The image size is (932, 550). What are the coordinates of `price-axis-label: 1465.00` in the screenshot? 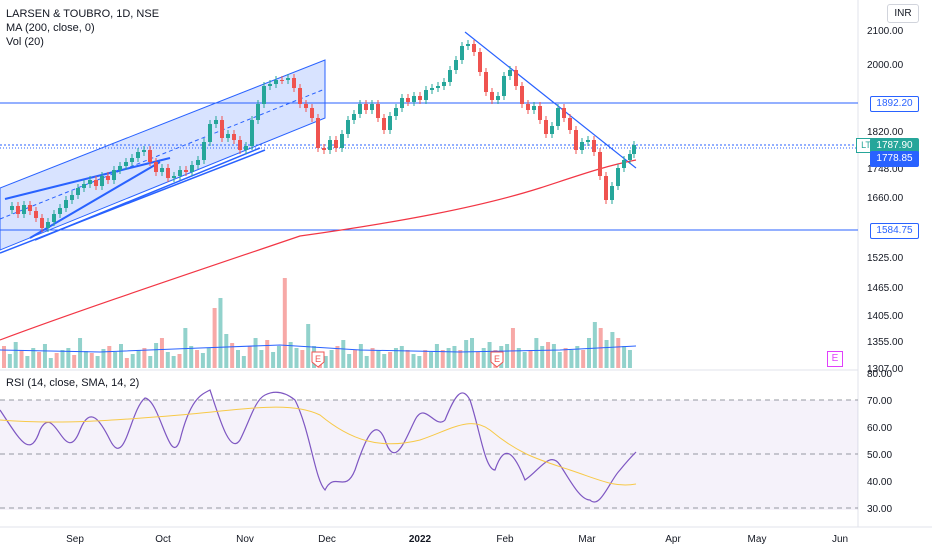 It's located at (885, 288).